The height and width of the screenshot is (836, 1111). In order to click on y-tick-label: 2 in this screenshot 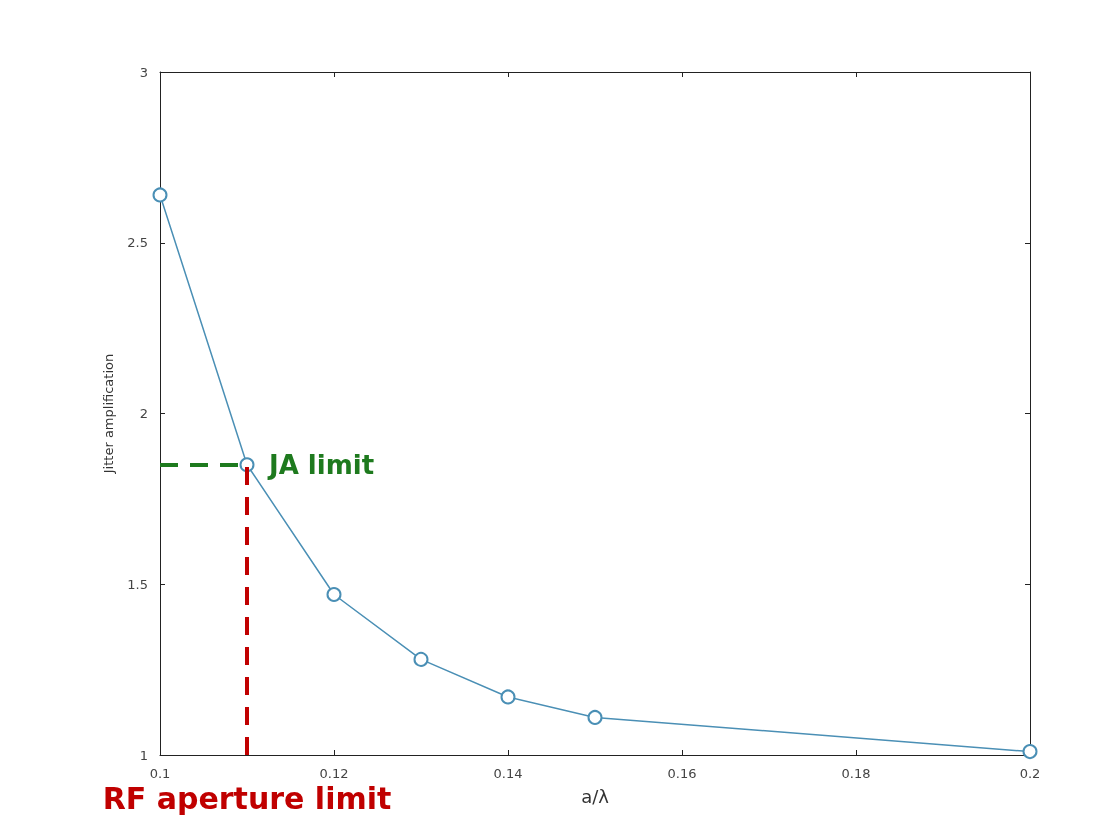, I will do `click(143, 413)`.